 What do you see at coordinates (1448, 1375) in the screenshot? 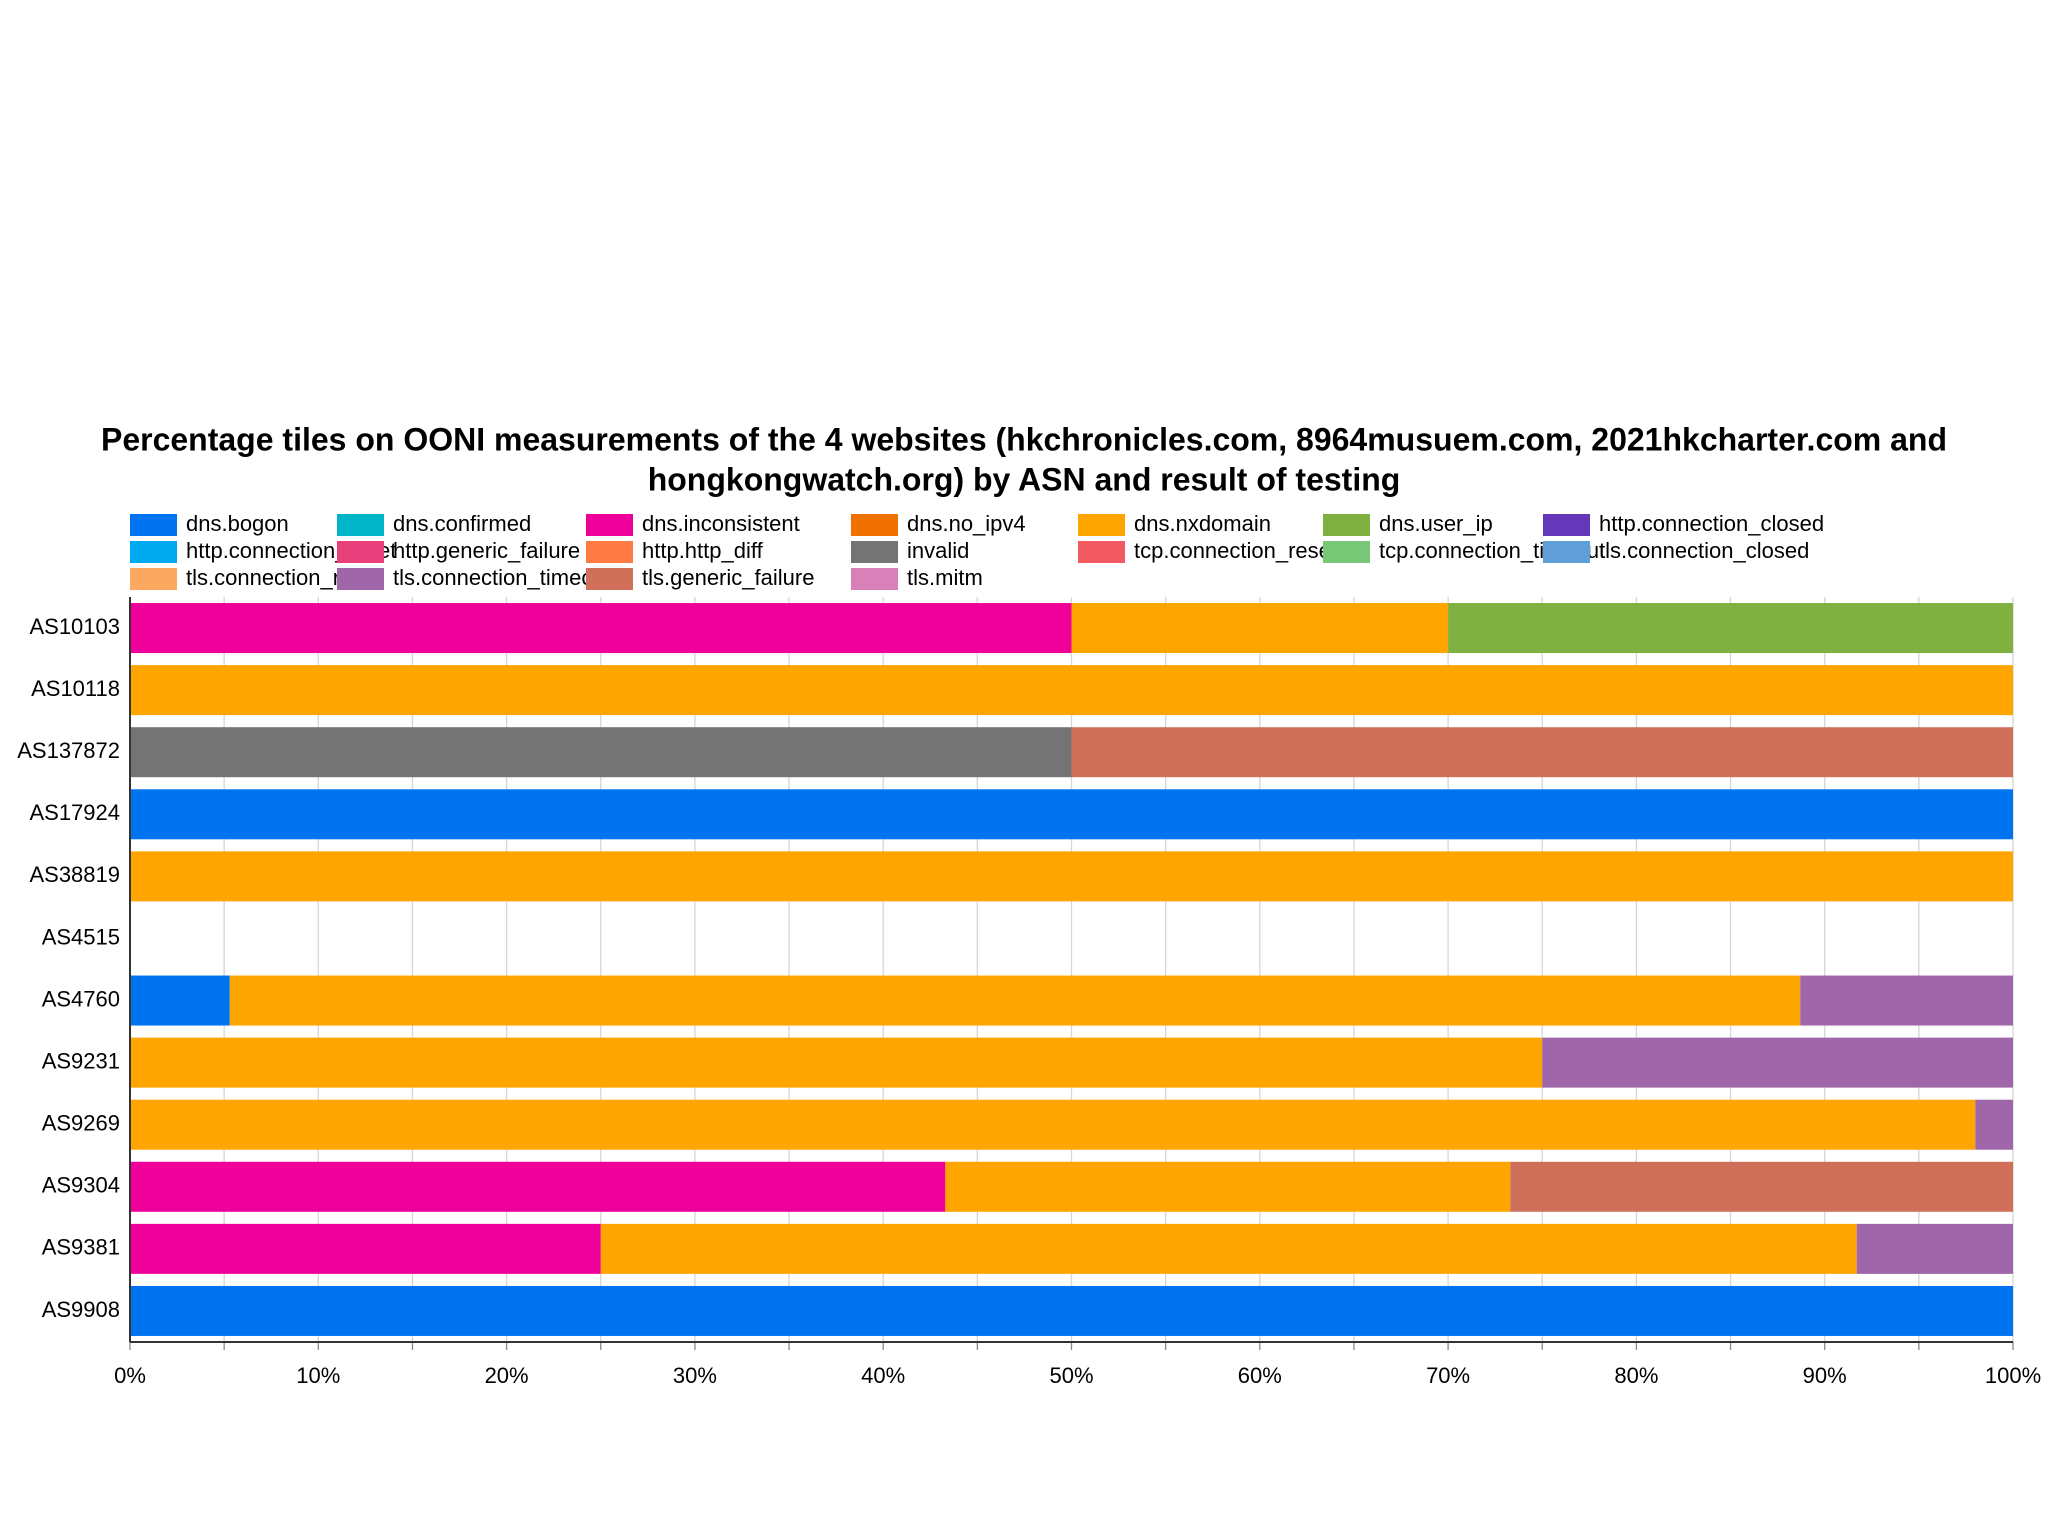
I see `x-tick-label: 70%` at bounding box center [1448, 1375].